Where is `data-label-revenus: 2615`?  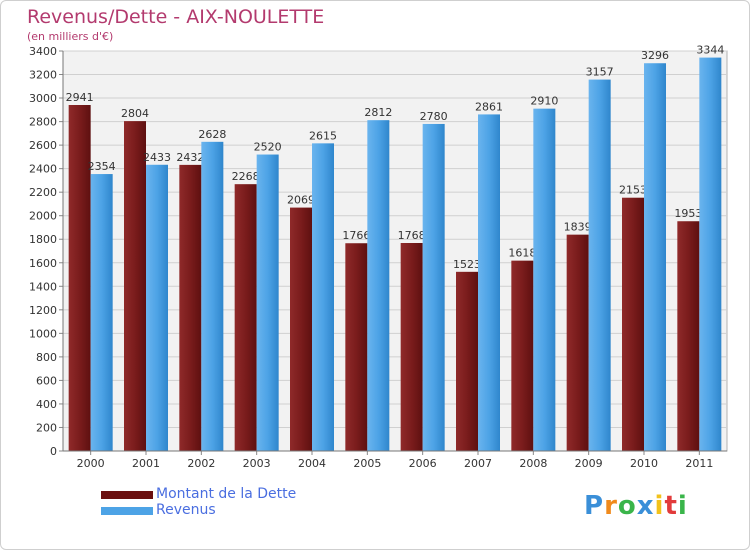
data-label-revenus: 2615 is located at coordinates (323, 135).